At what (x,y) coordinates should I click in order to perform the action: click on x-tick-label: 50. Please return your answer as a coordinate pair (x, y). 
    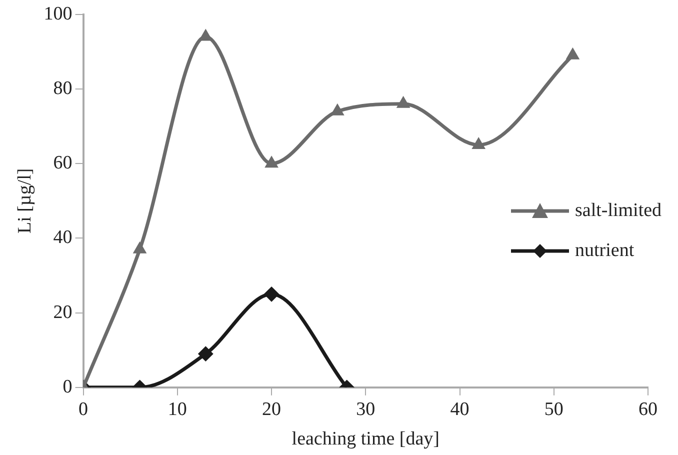
    Looking at the image, I should click on (554, 409).